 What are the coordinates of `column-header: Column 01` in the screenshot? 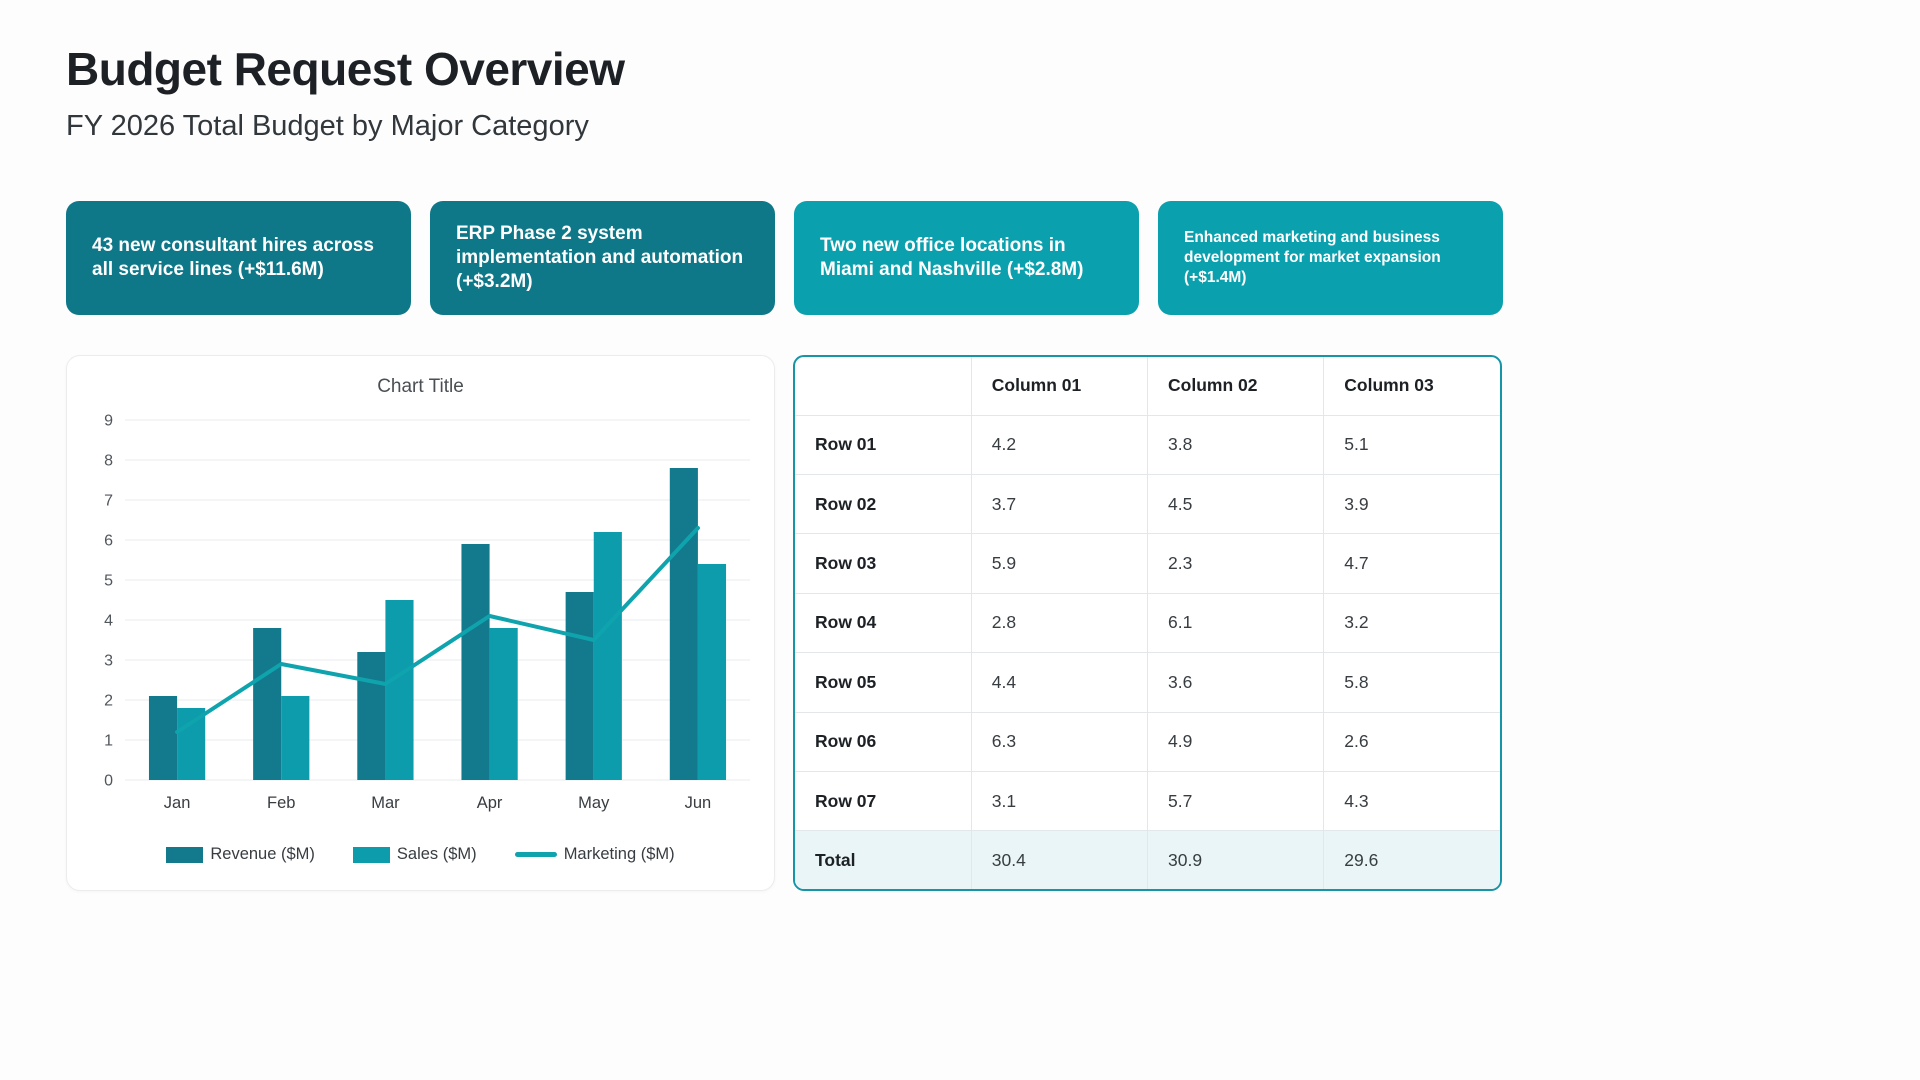 It's located at (1059, 386).